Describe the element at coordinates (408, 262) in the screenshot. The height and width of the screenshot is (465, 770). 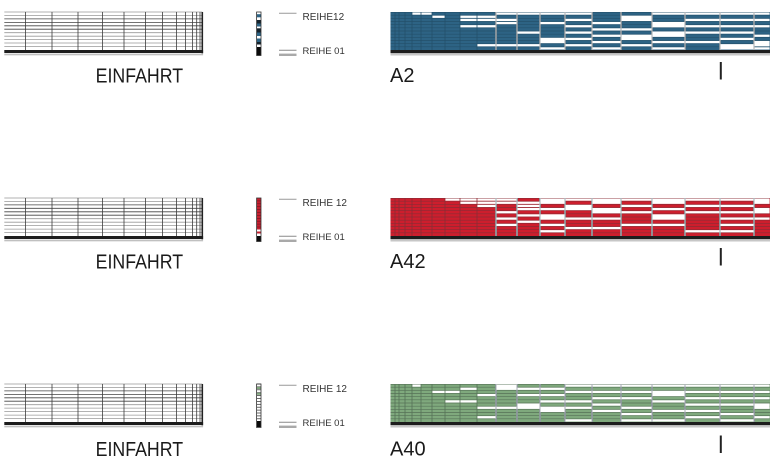
I see `svg-text: A42` at that location.